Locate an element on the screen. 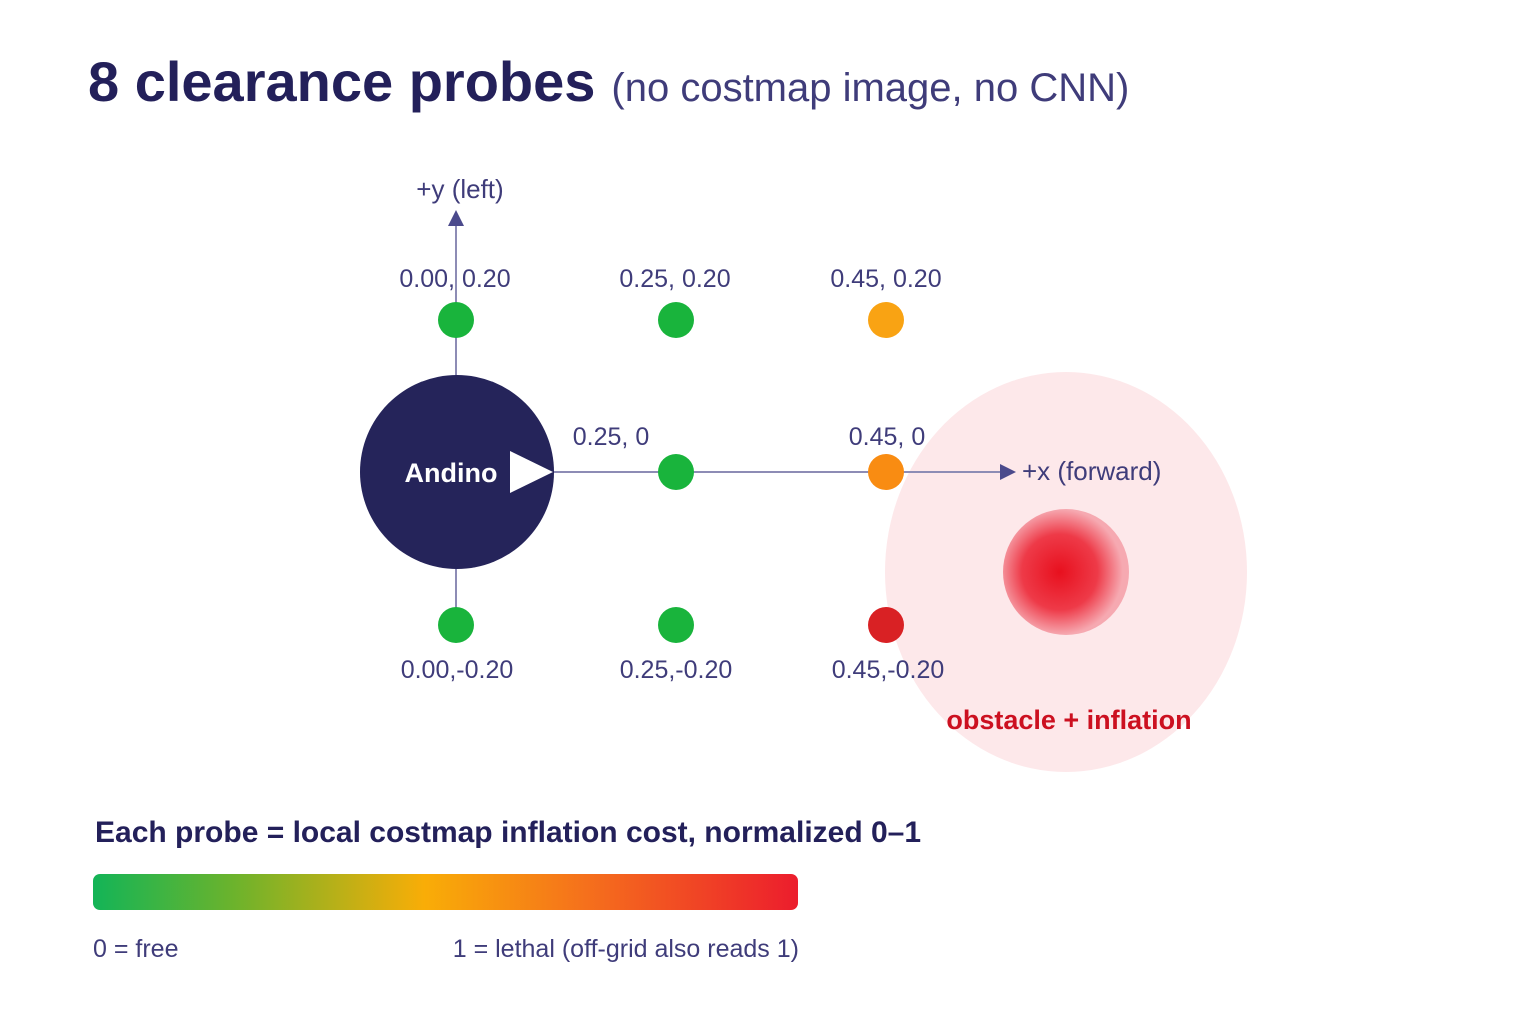 Image resolution: width=1536 pixels, height=1024 pixels. x-axis-label: +x (forward) is located at coordinates (1091, 471).